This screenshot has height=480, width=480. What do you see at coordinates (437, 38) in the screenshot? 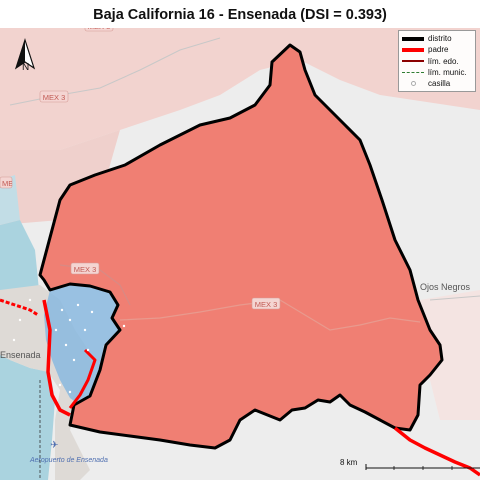
I see `legend-item-distrito: distrito` at bounding box center [437, 38].